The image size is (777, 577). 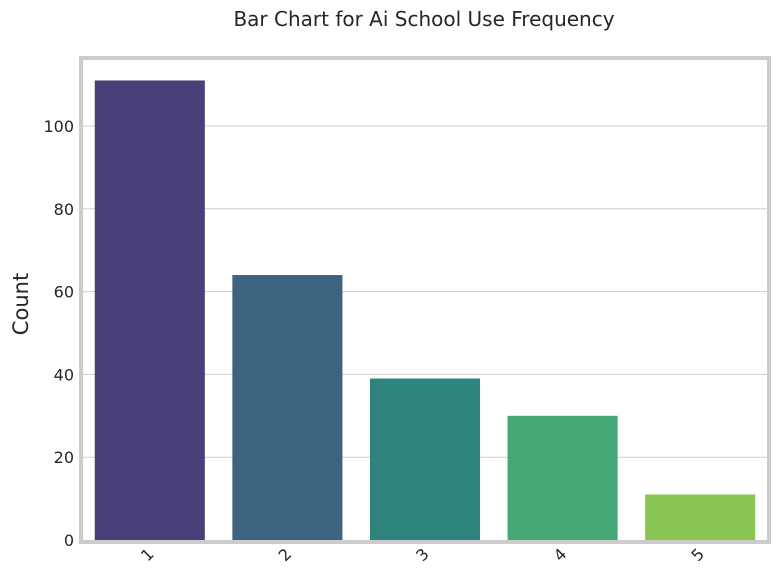 I want to click on x-tick-label: 4, so click(x=560, y=554).